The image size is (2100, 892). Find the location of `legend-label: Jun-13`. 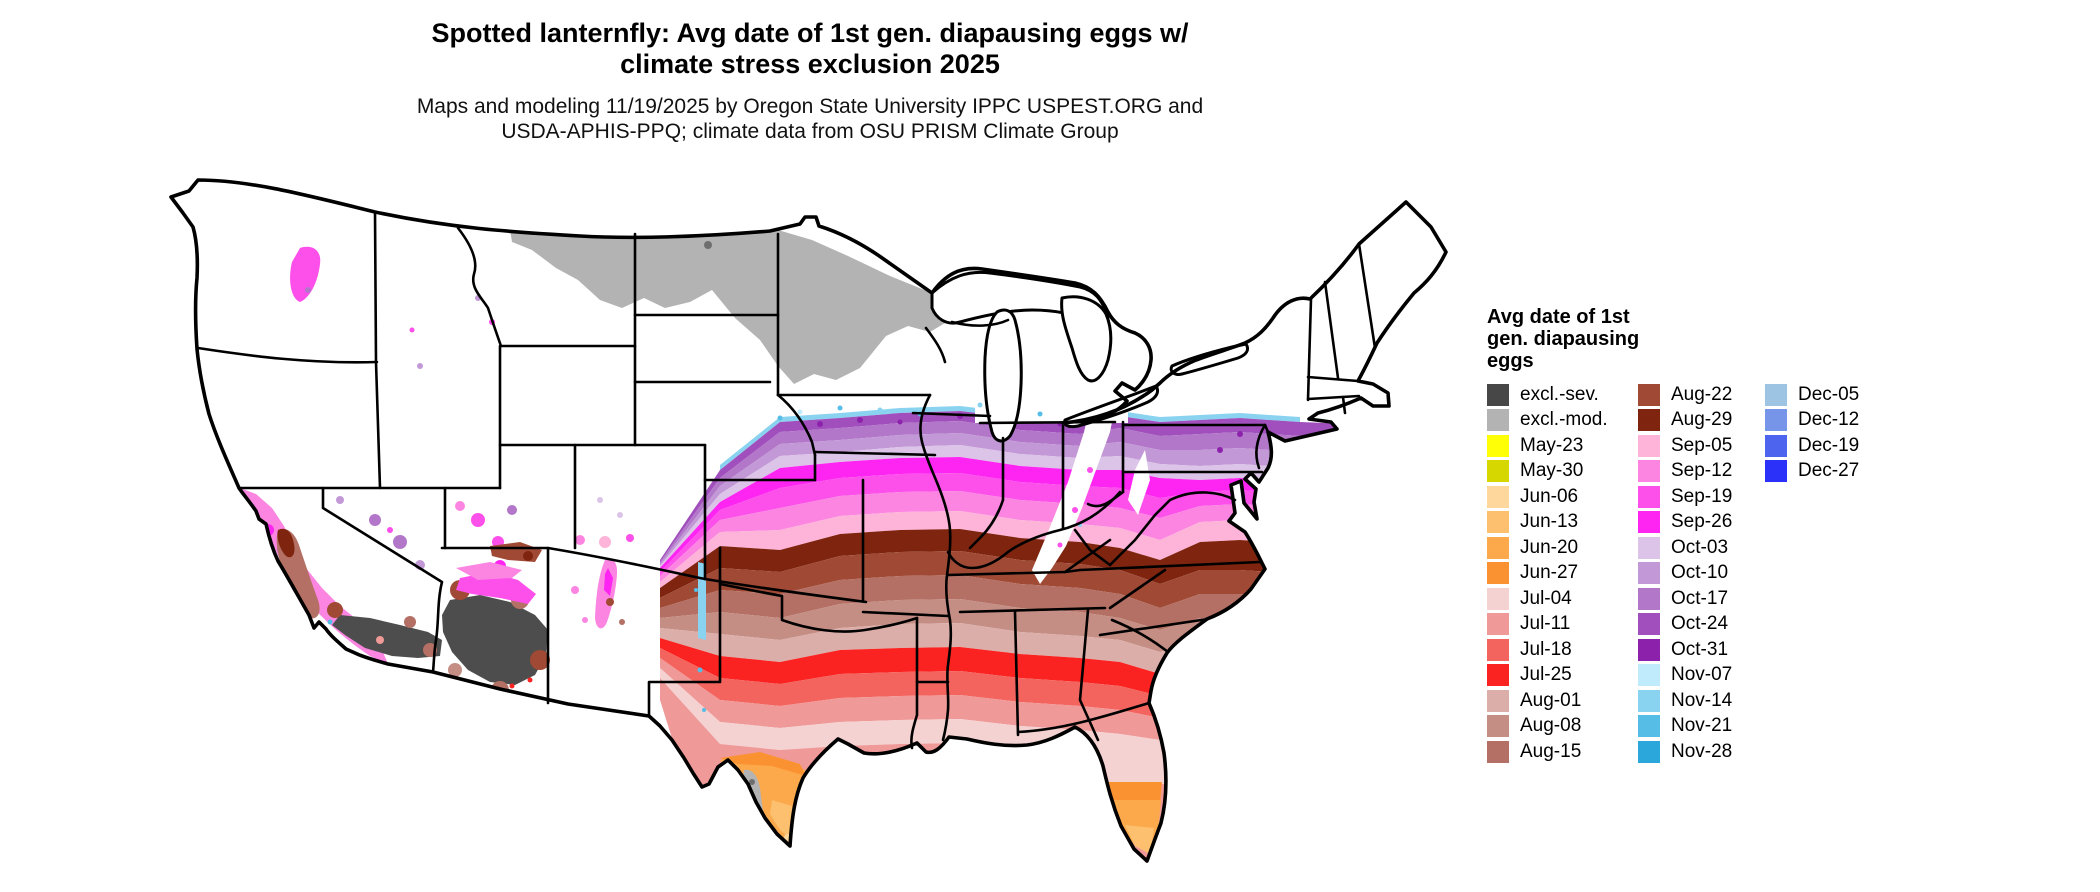

legend-label: Jun-13 is located at coordinates (1549, 522).